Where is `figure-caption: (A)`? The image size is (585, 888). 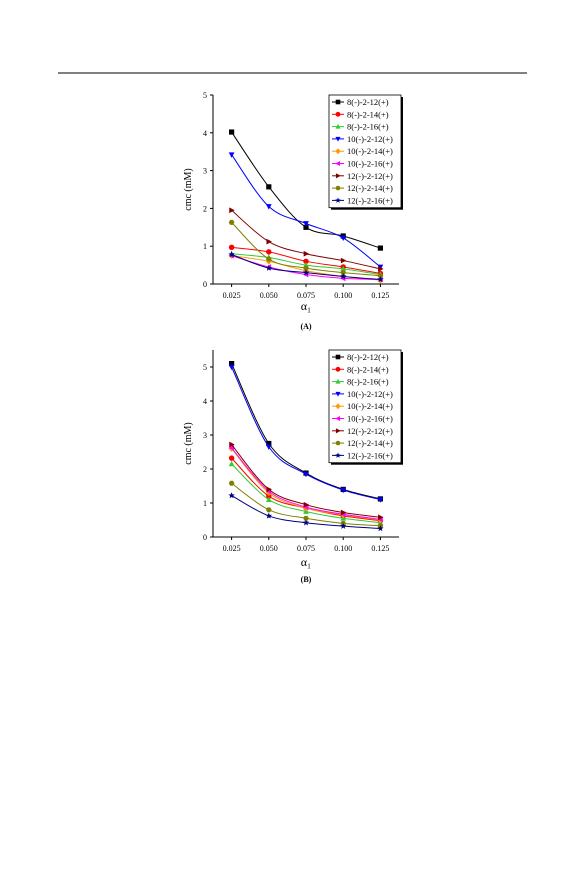 figure-caption: (A) is located at coordinates (305, 326).